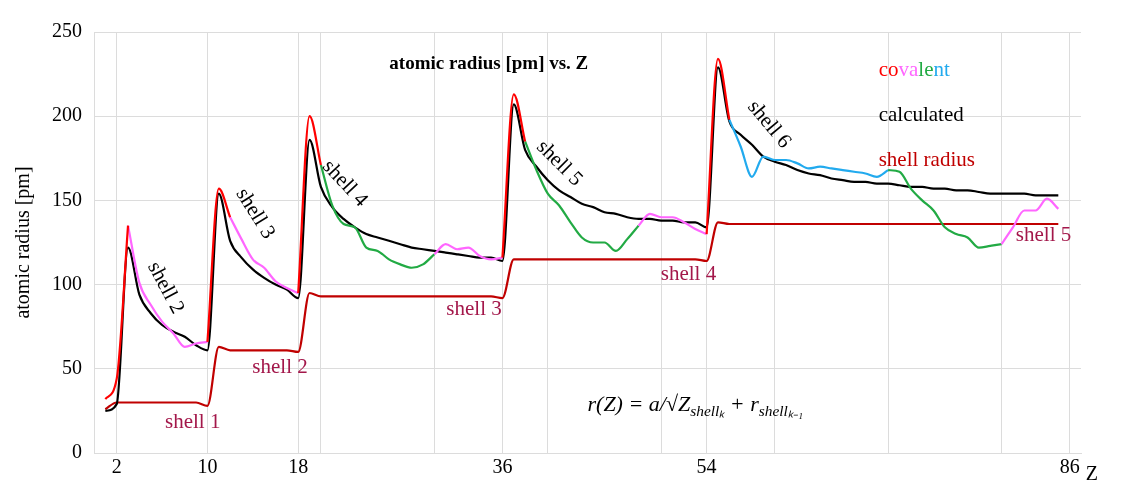  What do you see at coordinates (67, 282) in the screenshot?
I see `y-tick-label: 100` at bounding box center [67, 282].